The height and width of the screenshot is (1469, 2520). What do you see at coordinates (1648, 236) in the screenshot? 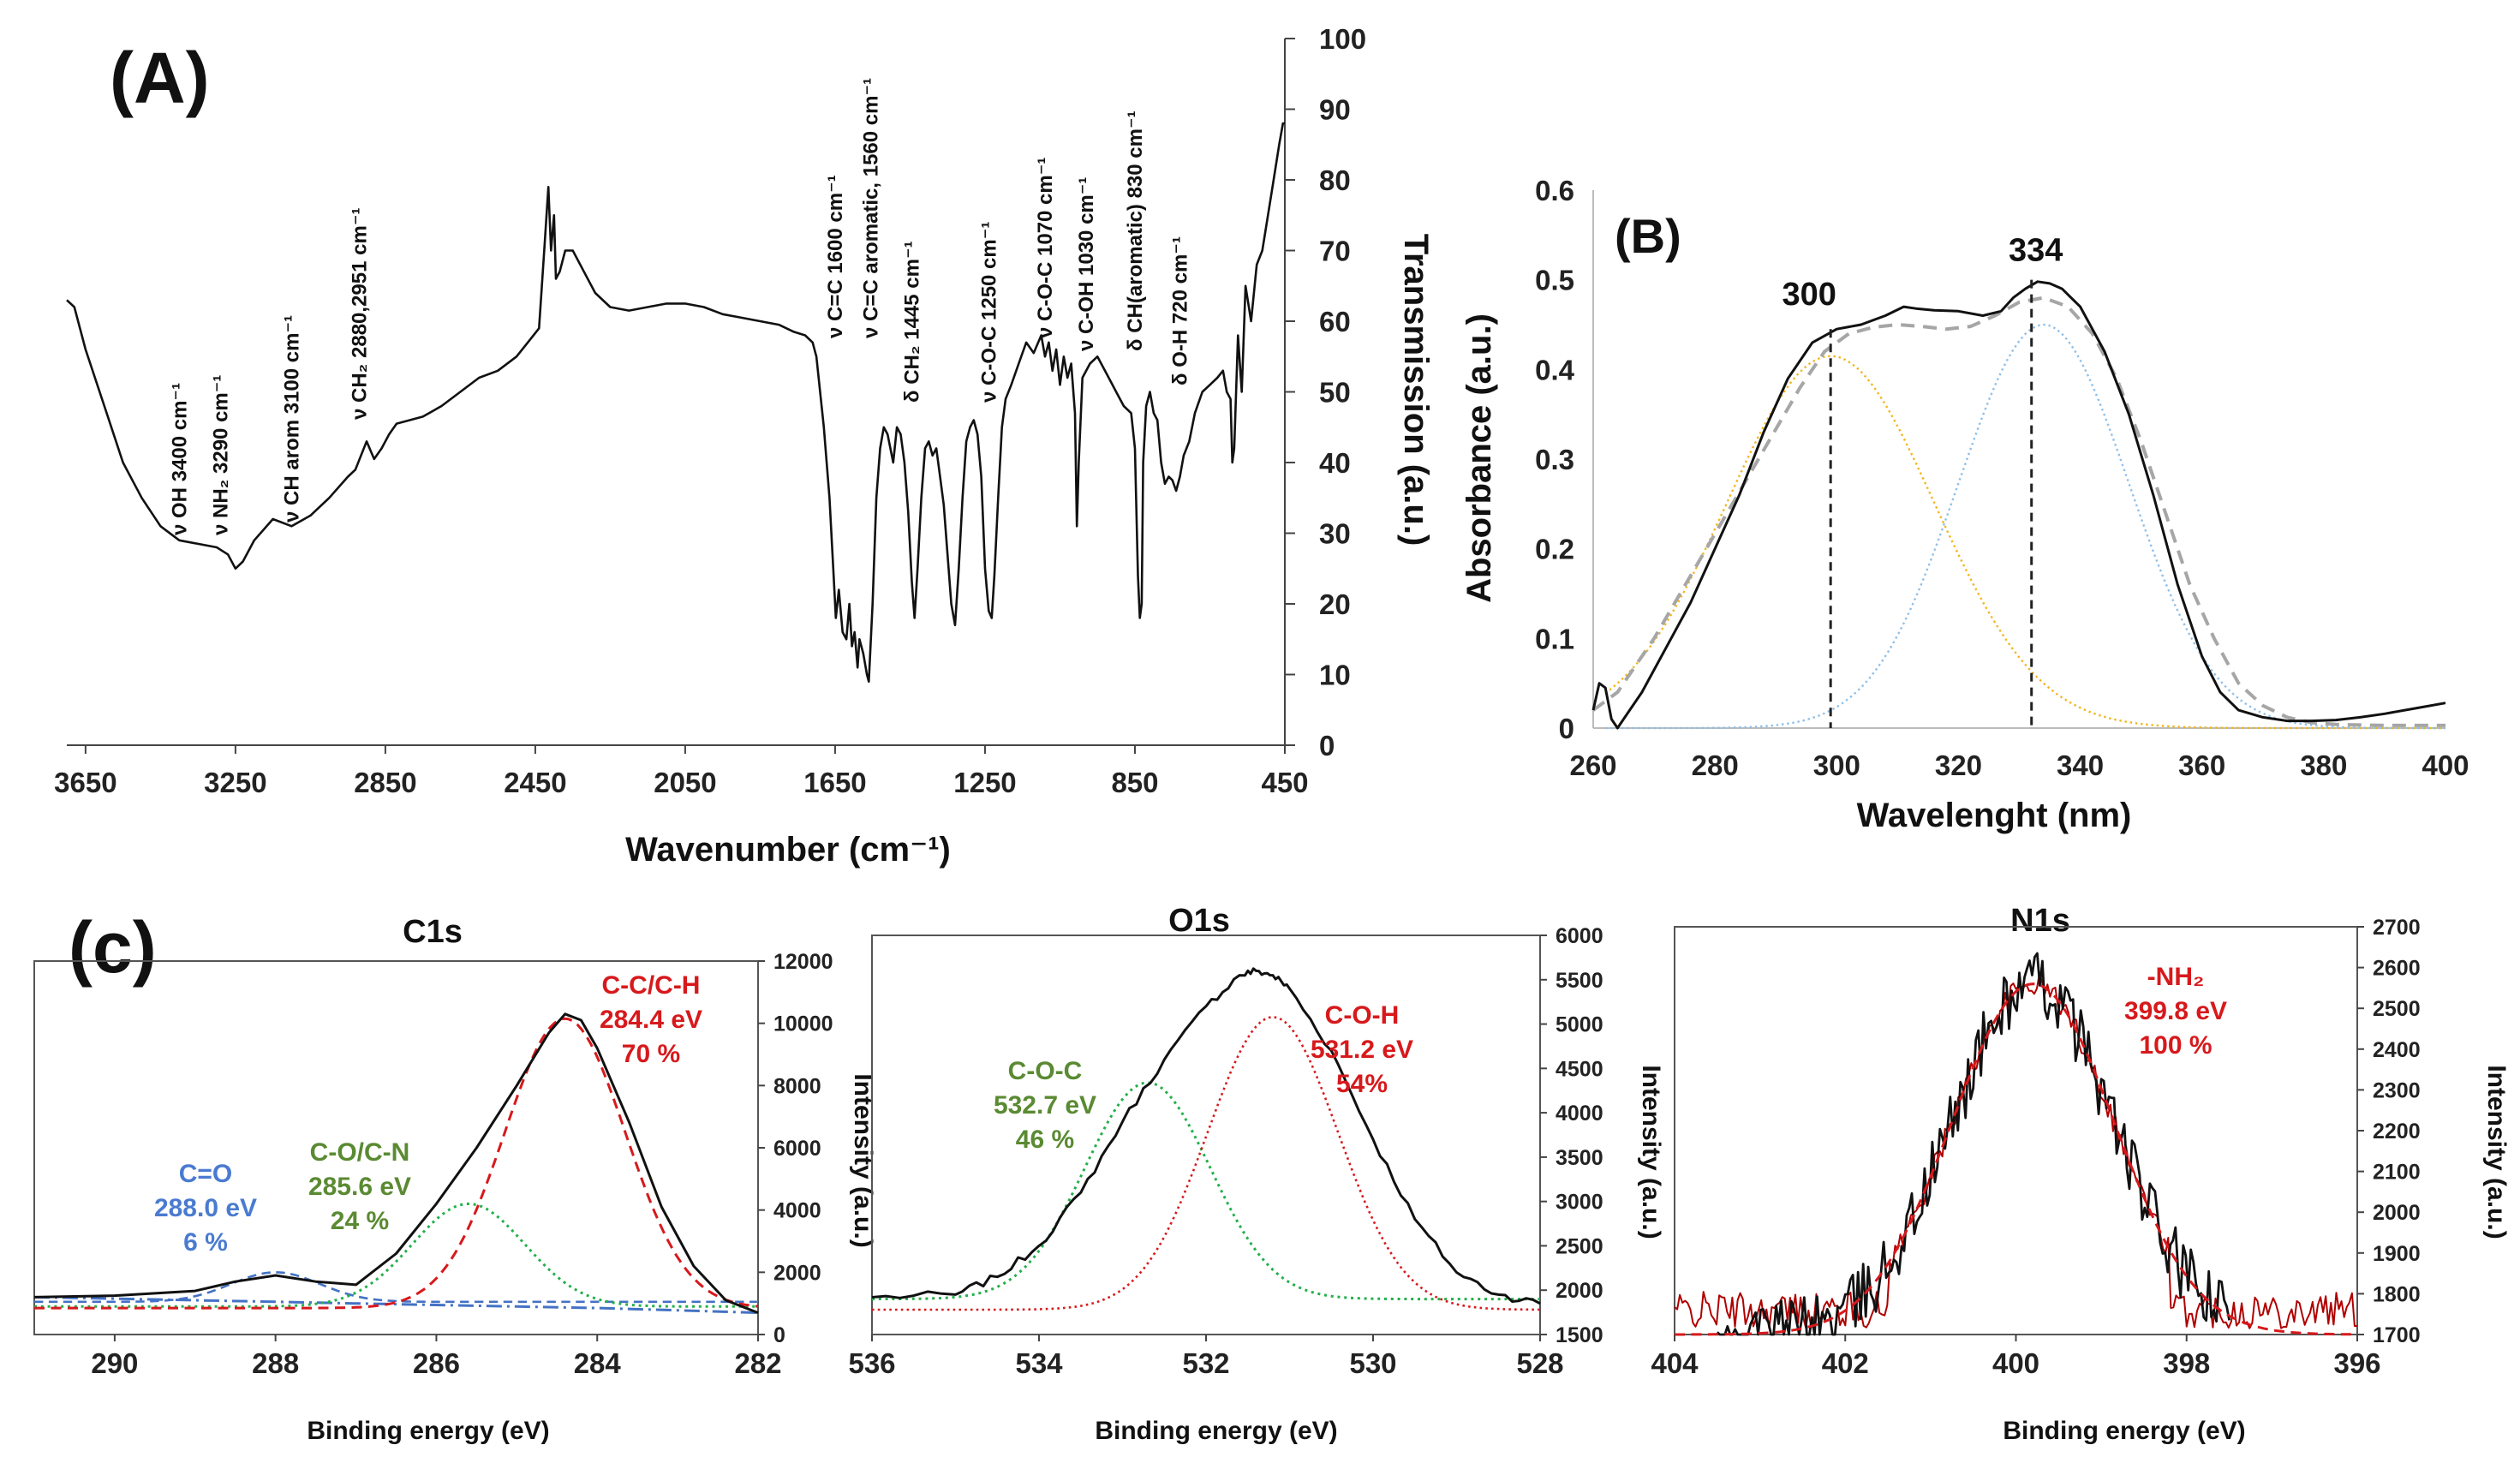
I see `panel-label-b: (B)` at bounding box center [1648, 236].